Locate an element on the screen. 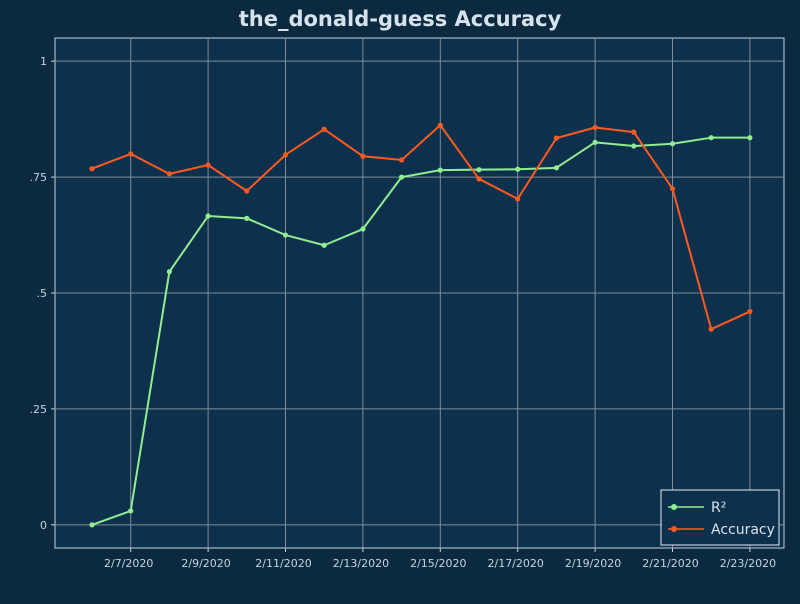 This screenshot has width=800, height=604. legend-marker-r2 is located at coordinates (674, 507).